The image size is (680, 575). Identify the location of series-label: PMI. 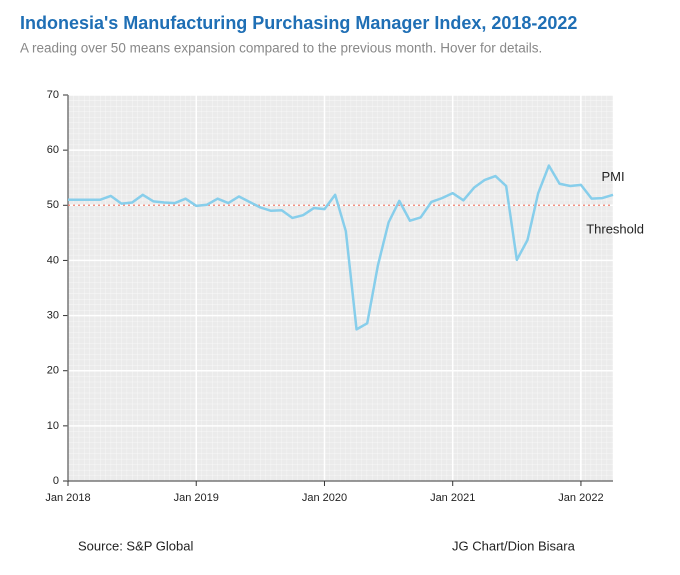
(612, 176).